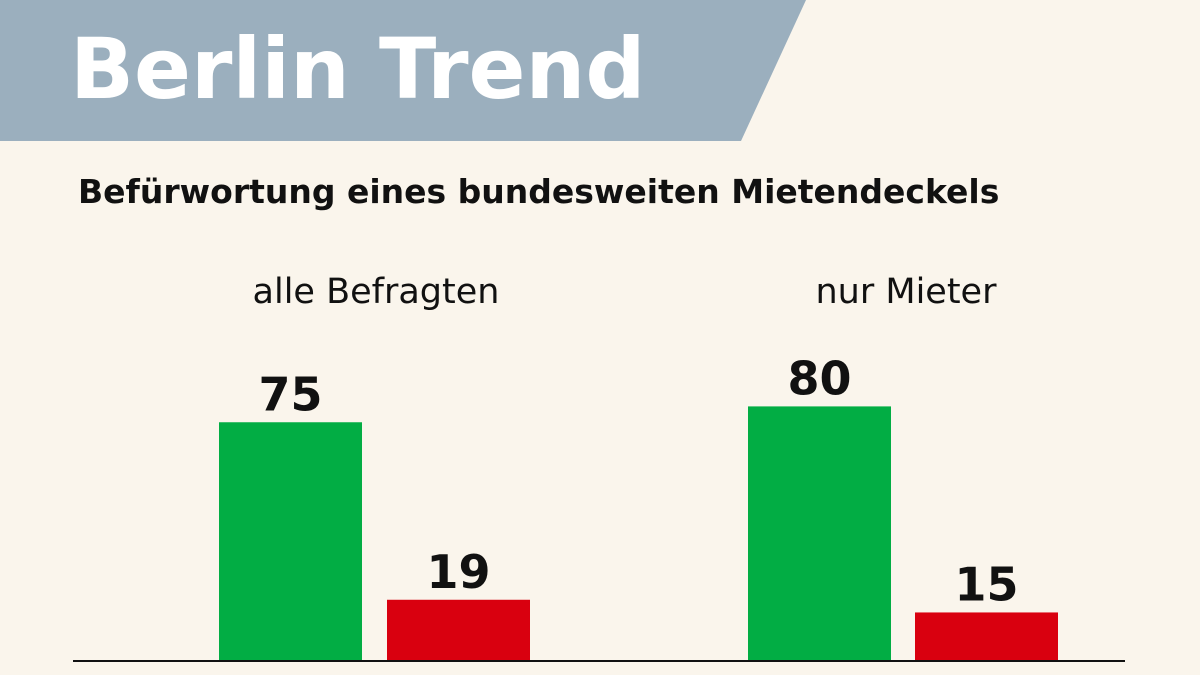 Image resolution: width=1200 pixels, height=675 pixels. I want to click on data-label-no-1: 15, so click(986, 584).